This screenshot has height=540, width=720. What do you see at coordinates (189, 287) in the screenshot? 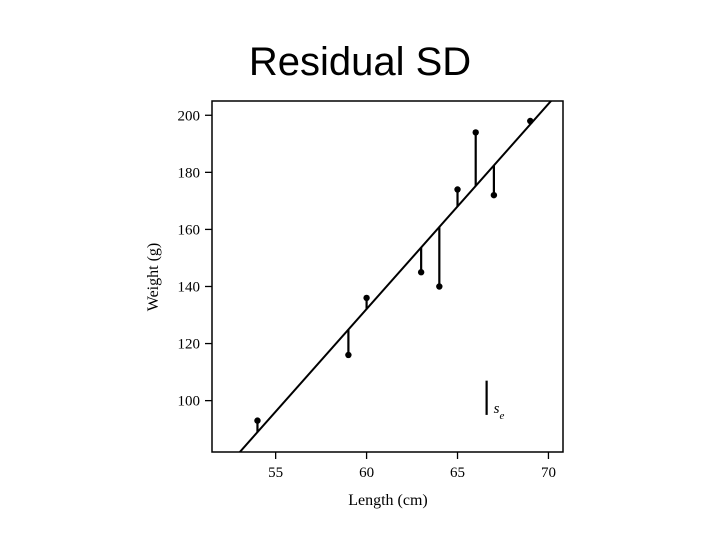
I see `y-tick-label-2: 140` at bounding box center [189, 287].